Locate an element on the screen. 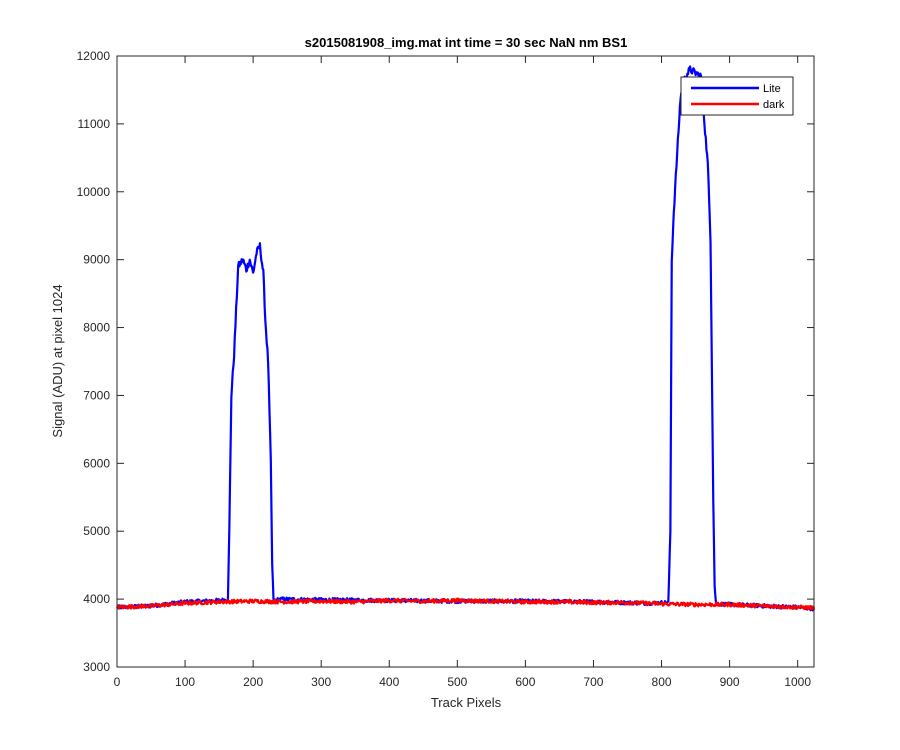  x-axis-label: Track Pixels is located at coordinates (466, 702).